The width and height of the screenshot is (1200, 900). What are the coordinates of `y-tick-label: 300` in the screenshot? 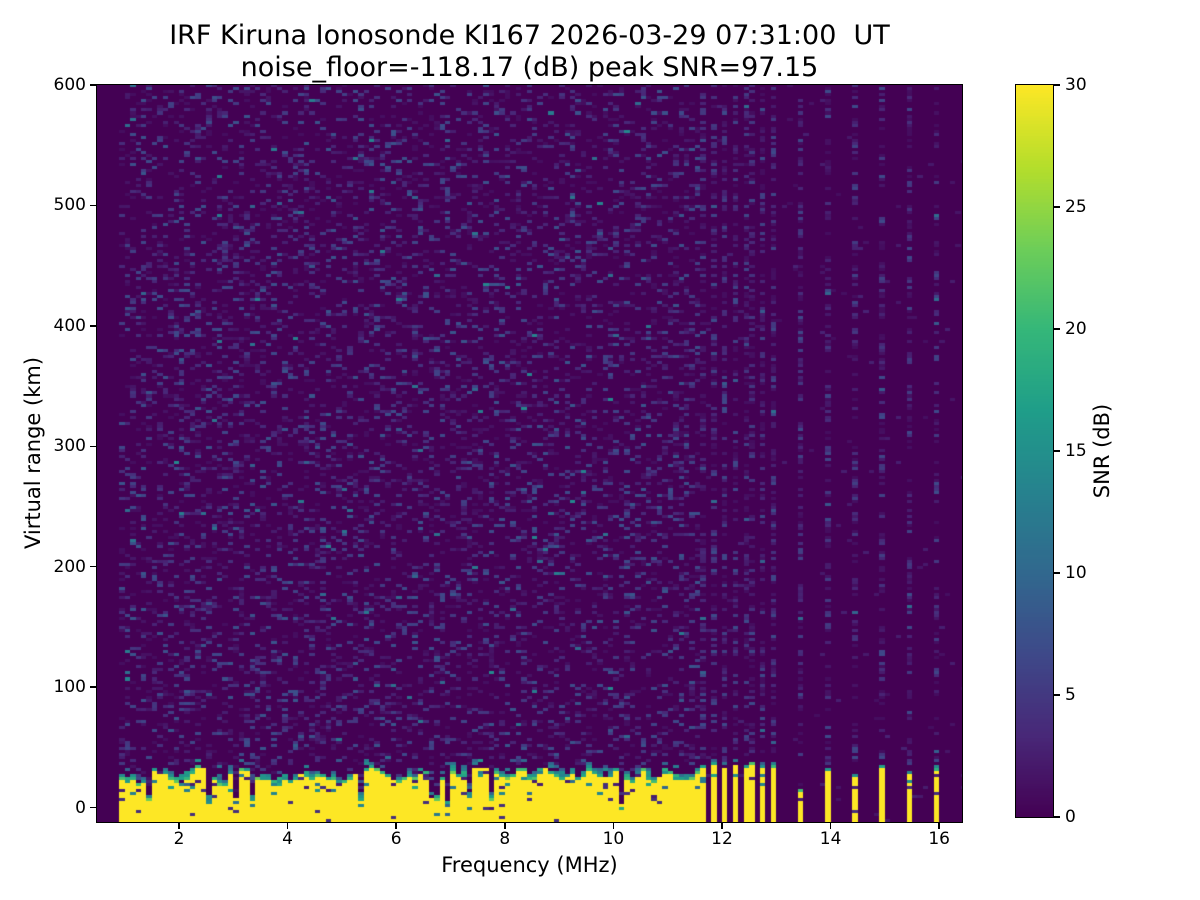 It's located at (69, 446).